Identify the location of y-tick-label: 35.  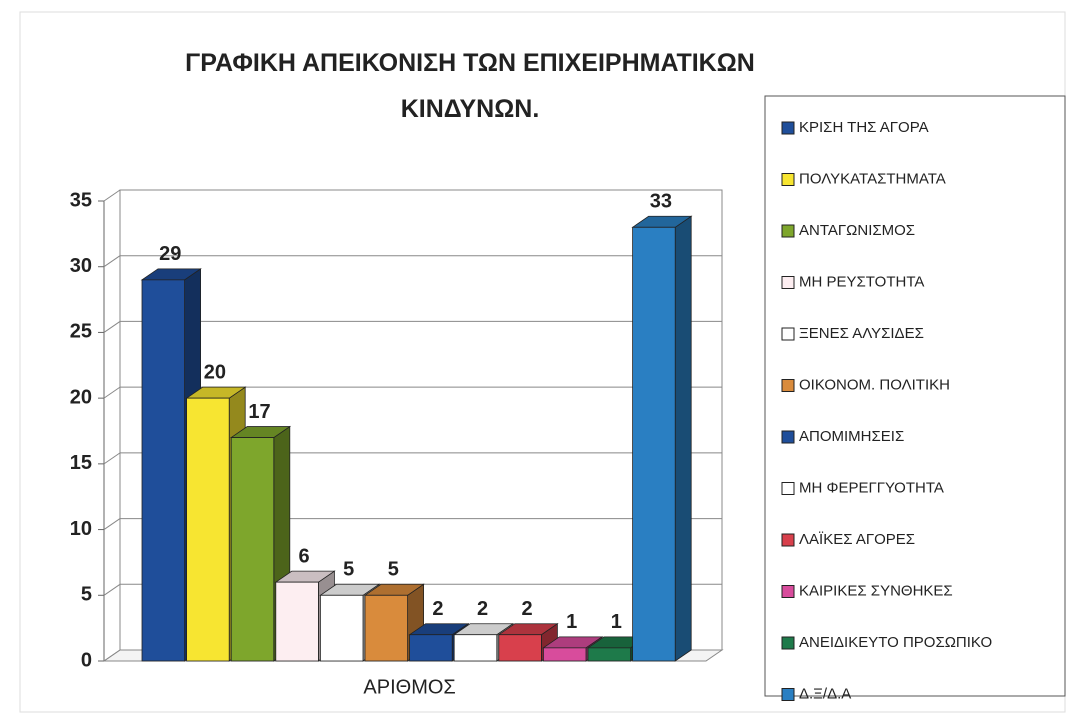
(81, 200).